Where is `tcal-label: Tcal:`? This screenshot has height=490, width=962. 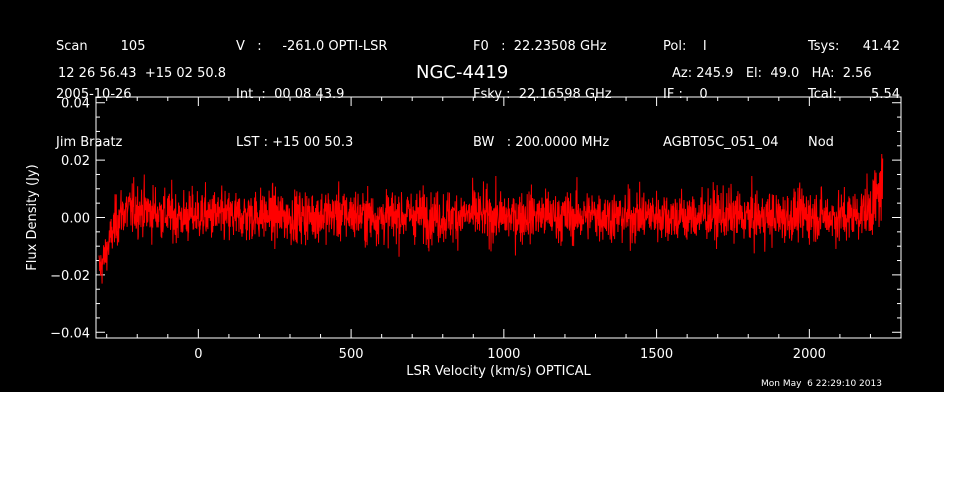 tcal-label: Tcal: is located at coordinates (822, 94).